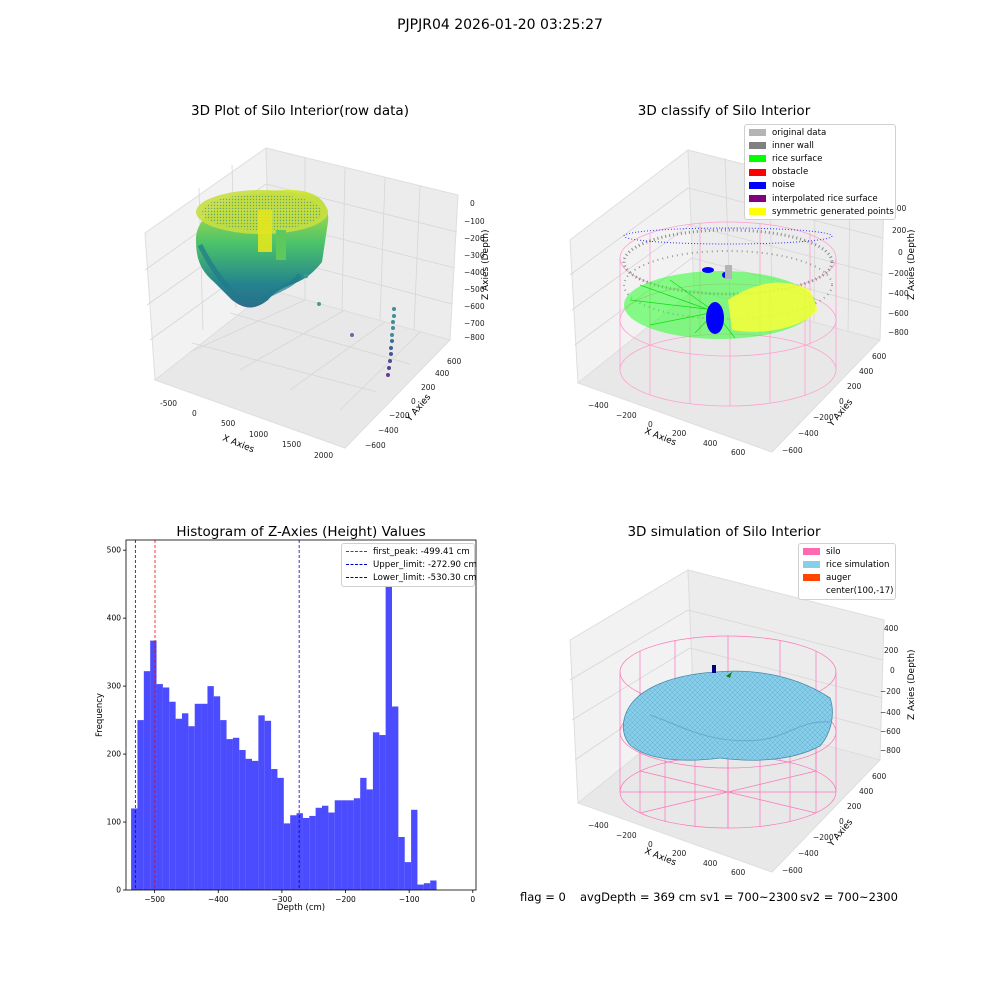 The height and width of the screenshot is (1000, 1000). I want to click on raw-ztick-0: 0, so click(472, 203).